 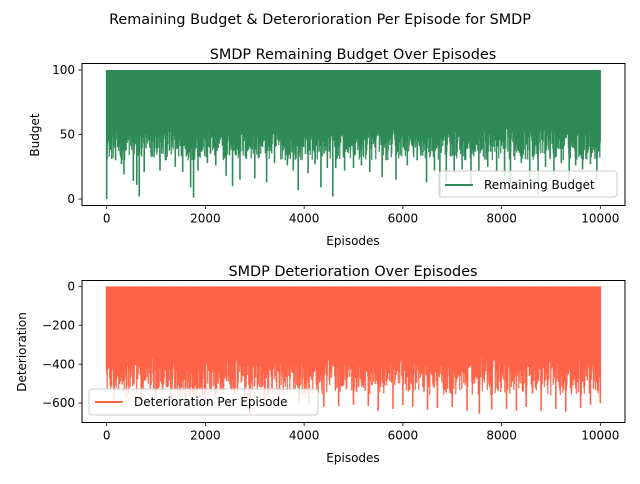 I want to click on budget-y-axis-label: Budget, so click(x=35, y=134).